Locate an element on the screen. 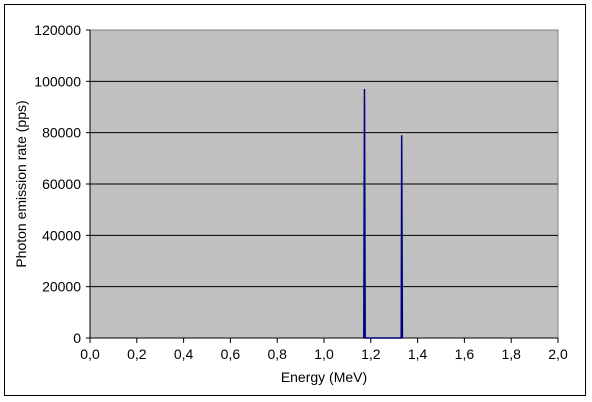 The width and height of the screenshot is (592, 402). x-tick-label: 0,6 is located at coordinates (231, 354).